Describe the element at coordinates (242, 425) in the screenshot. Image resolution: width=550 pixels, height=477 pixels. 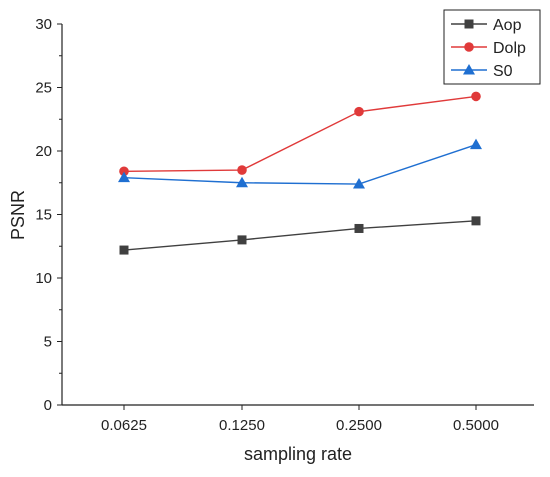
I see `x-tick-label: 0.1250` at that location.